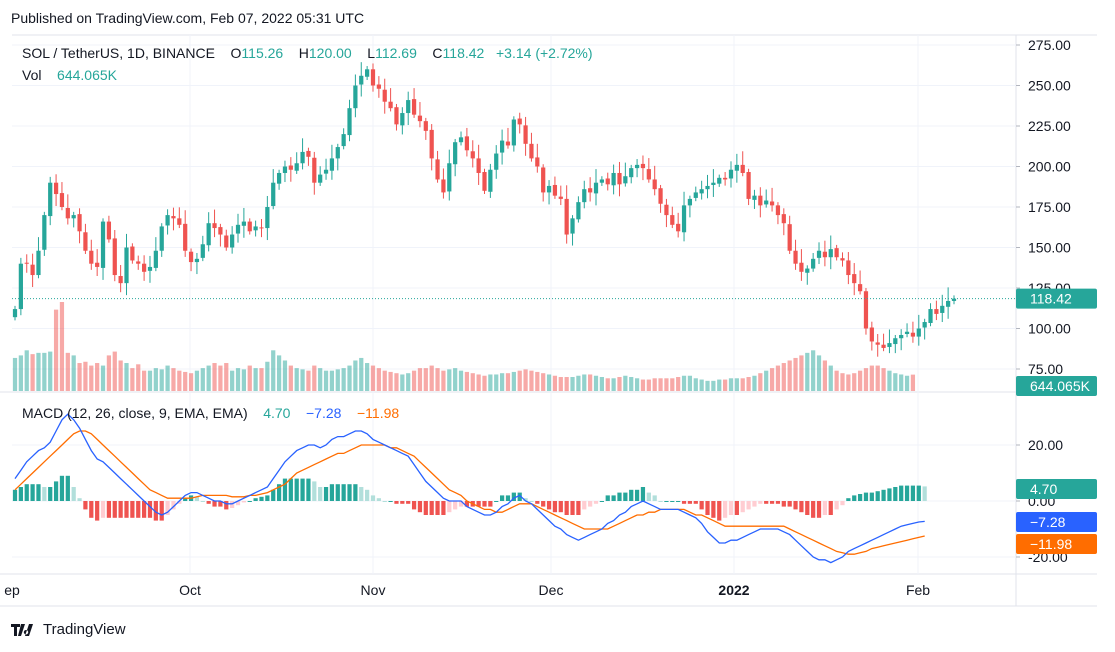 The height and width of the screenshot is (652, 1115). I want to click on time-tick-label: Nov, so click(373, 590).